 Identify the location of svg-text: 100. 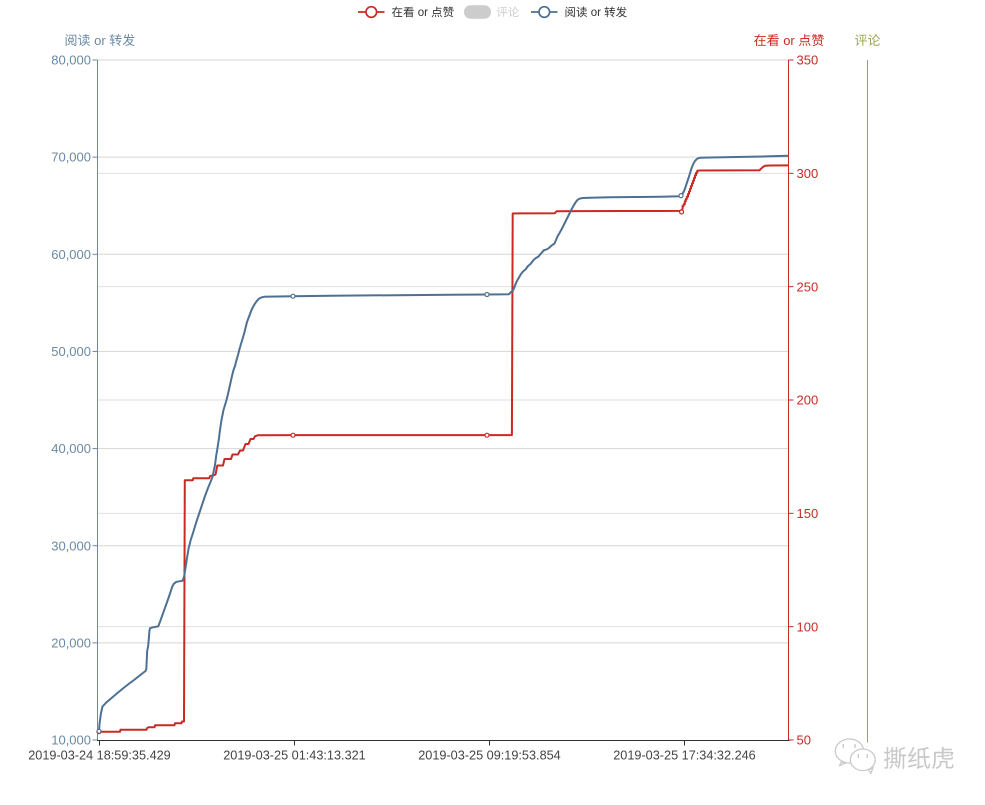
(808, 626).